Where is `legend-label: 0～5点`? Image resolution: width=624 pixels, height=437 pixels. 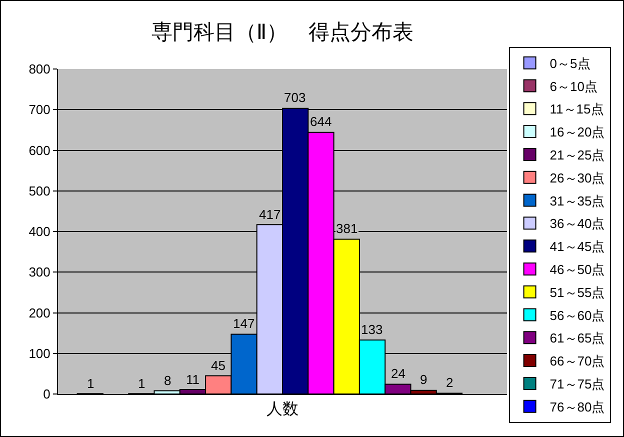 legend-label: 0～5点 is located at coordinates (570, 63).